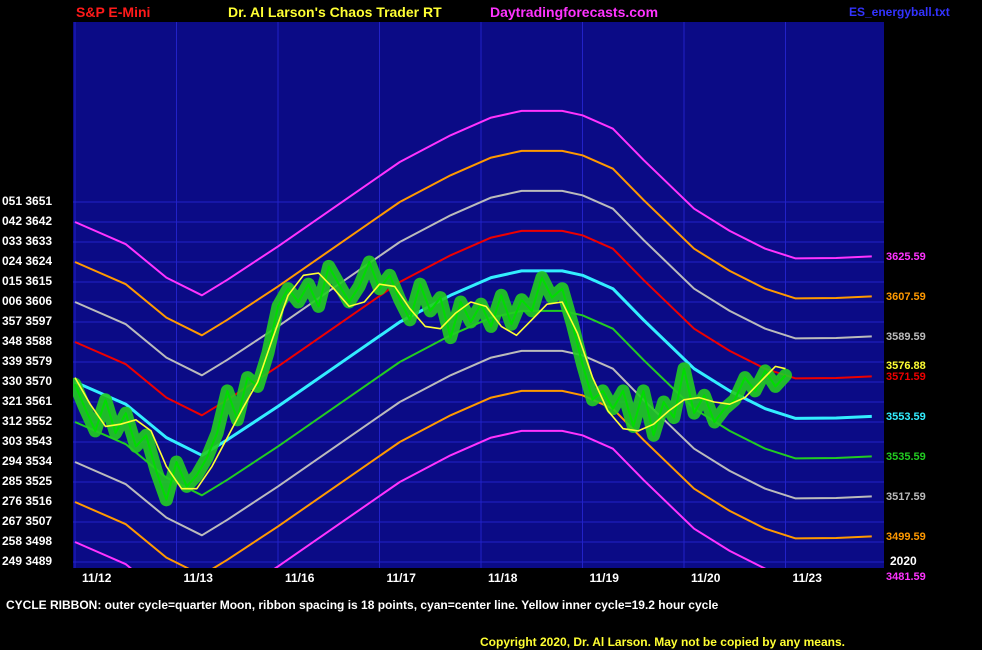 This screenshot has height=650, width=982. Describe the element at coordinates (706, 578) in the screenshot. I see `x-tick-label: 11/20` at that location.